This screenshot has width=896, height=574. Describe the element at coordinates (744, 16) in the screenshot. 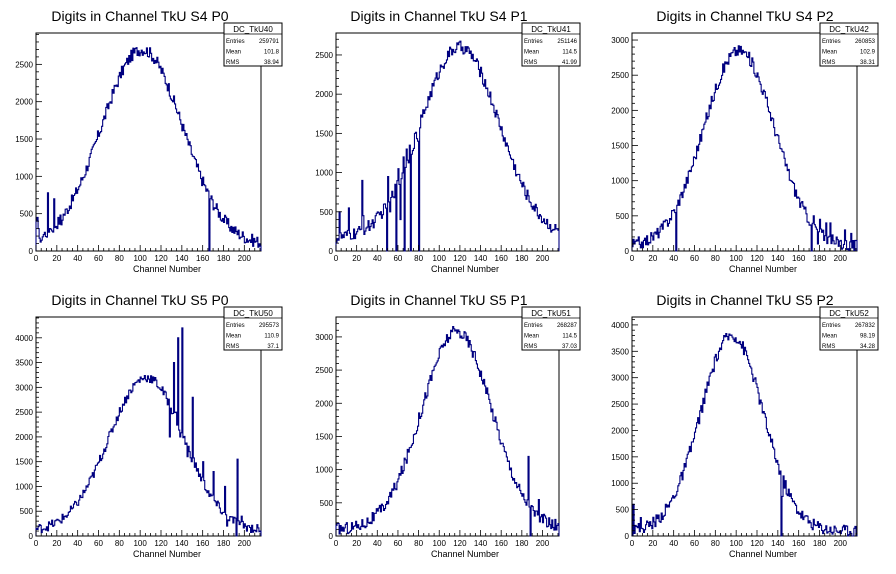

I see `chart-title: Digits in Channel TkU S4 P2` at that location.